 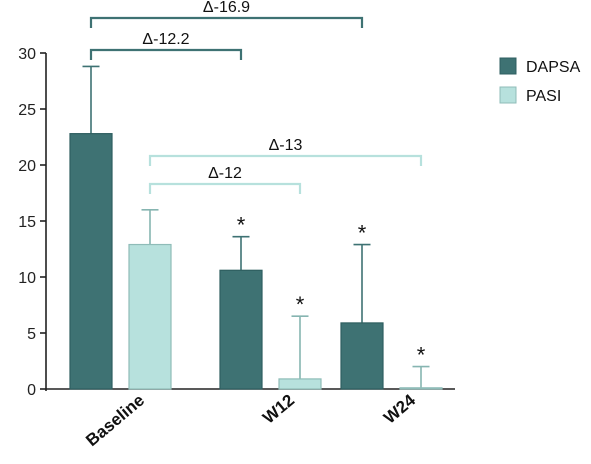 I want to click on bracket-label: Δ-12.2, so click(x=165, y=39).